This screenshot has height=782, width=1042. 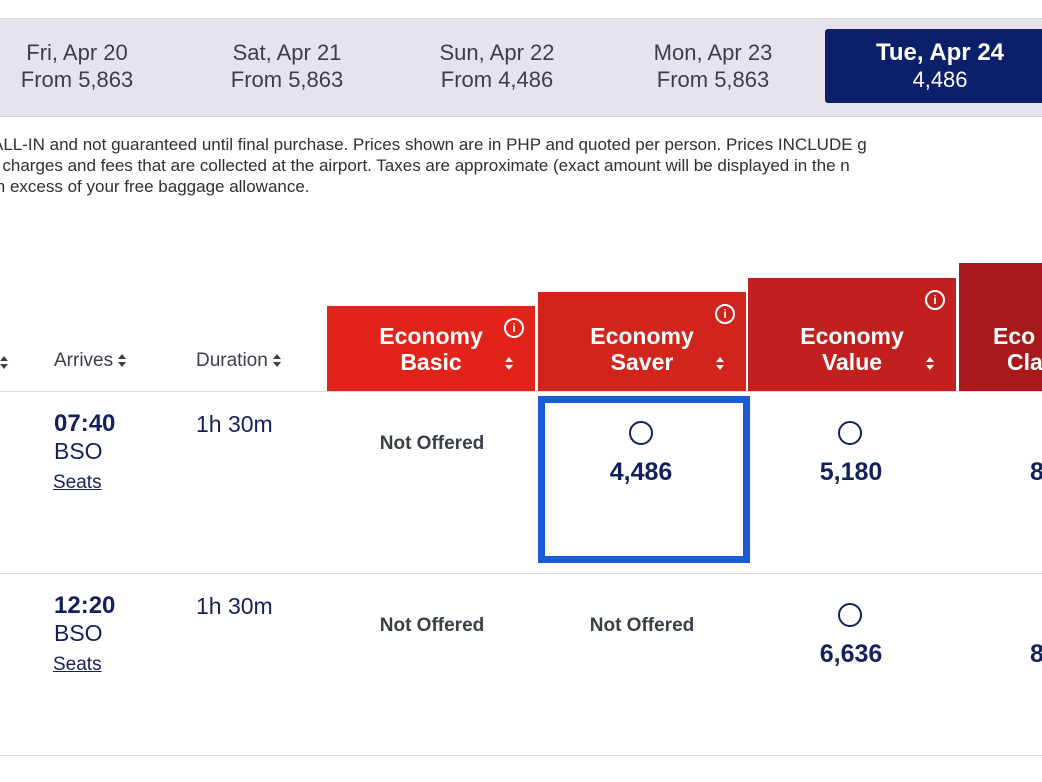 What do you see at coordinates (232, 360) in the screenshot?
I see `column-label: Duration` at bounding box center [232, 360].